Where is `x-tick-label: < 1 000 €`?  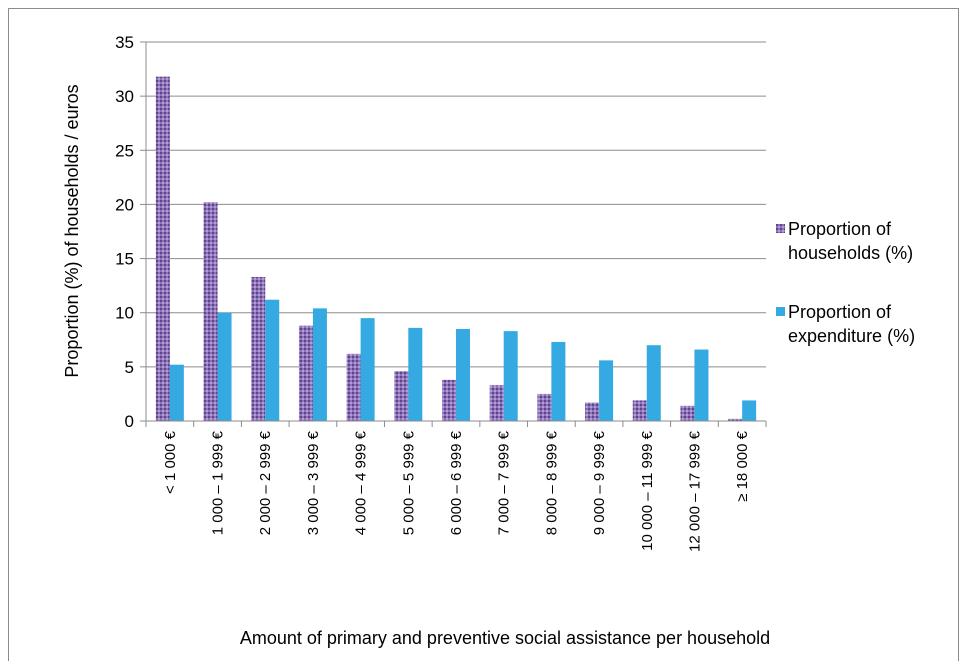 x-tick-label: < 1 000 € is located at coordinates (170, 462).